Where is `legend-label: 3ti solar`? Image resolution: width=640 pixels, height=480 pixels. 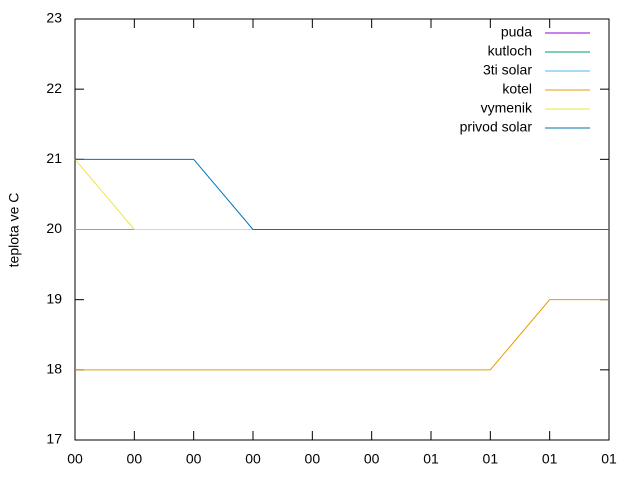
legend-label: 3ti solar is located at coordinates (507, 70).